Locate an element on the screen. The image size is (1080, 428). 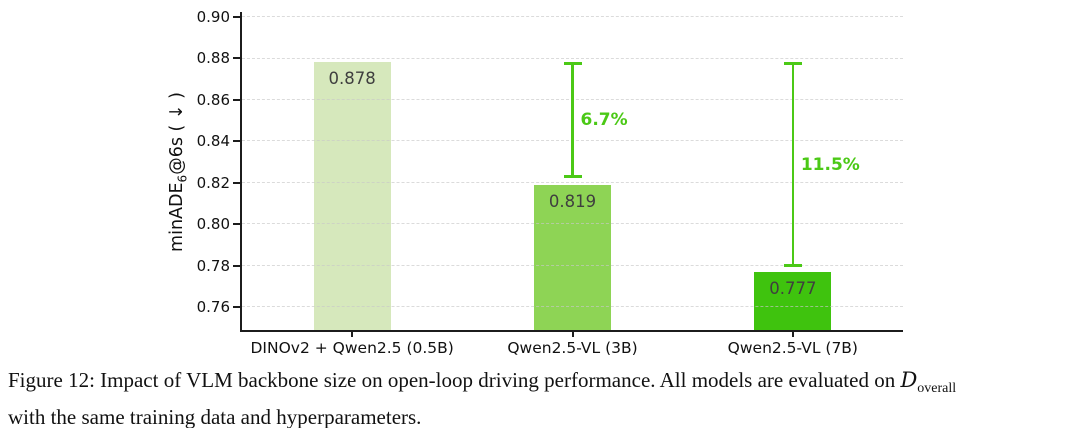
y-tick-label: 0.84 is located at coordinates (213, 141).